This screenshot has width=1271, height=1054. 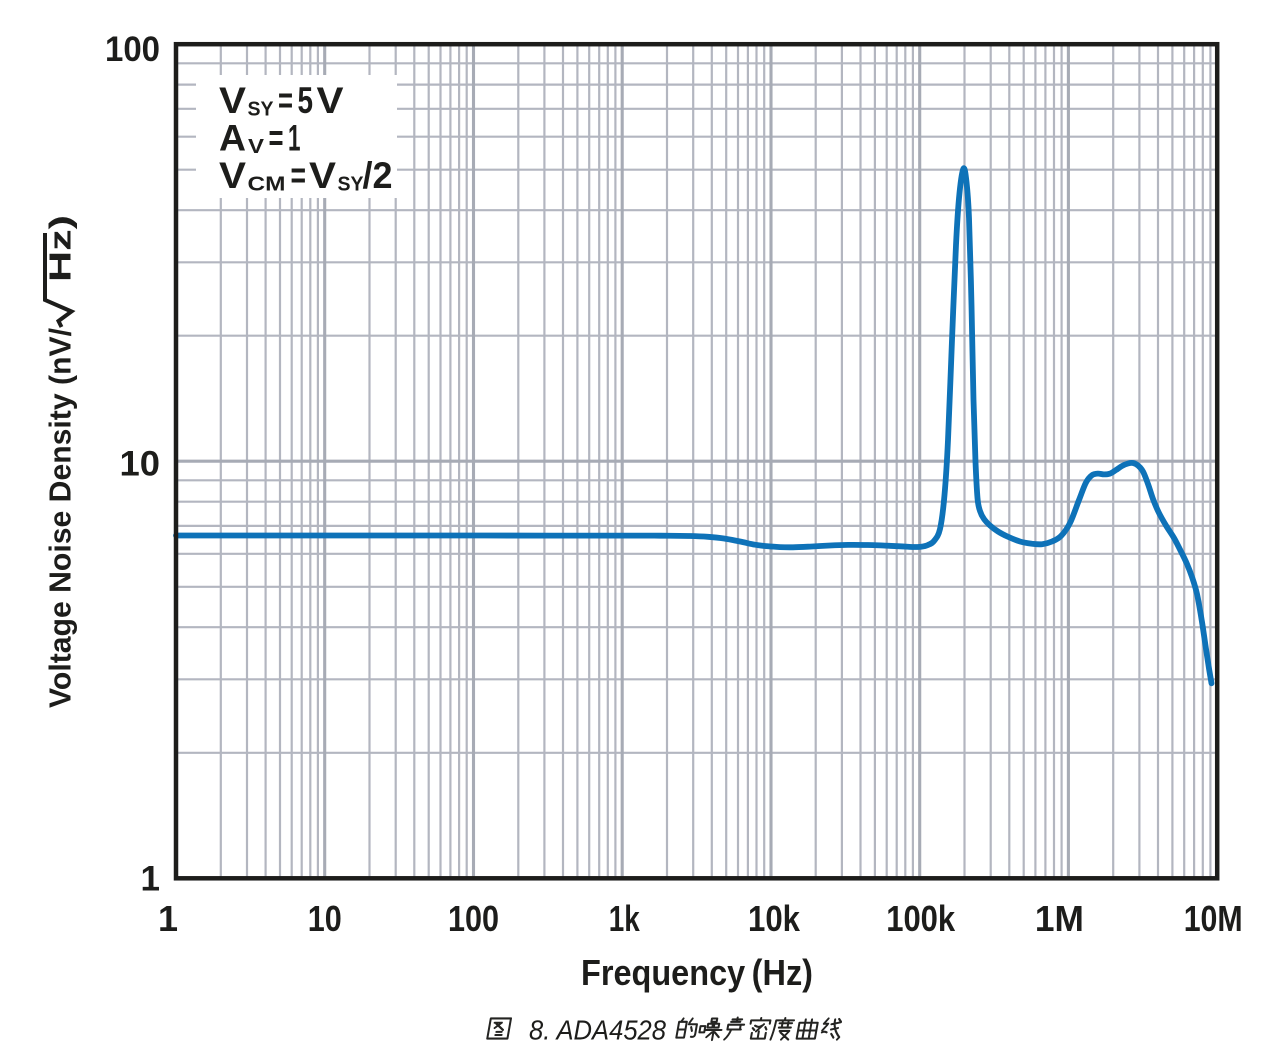 What do you see at coordinates (232, 138) in the screenshot?
I see `svg-text: A` at bounding box center [232, 138].